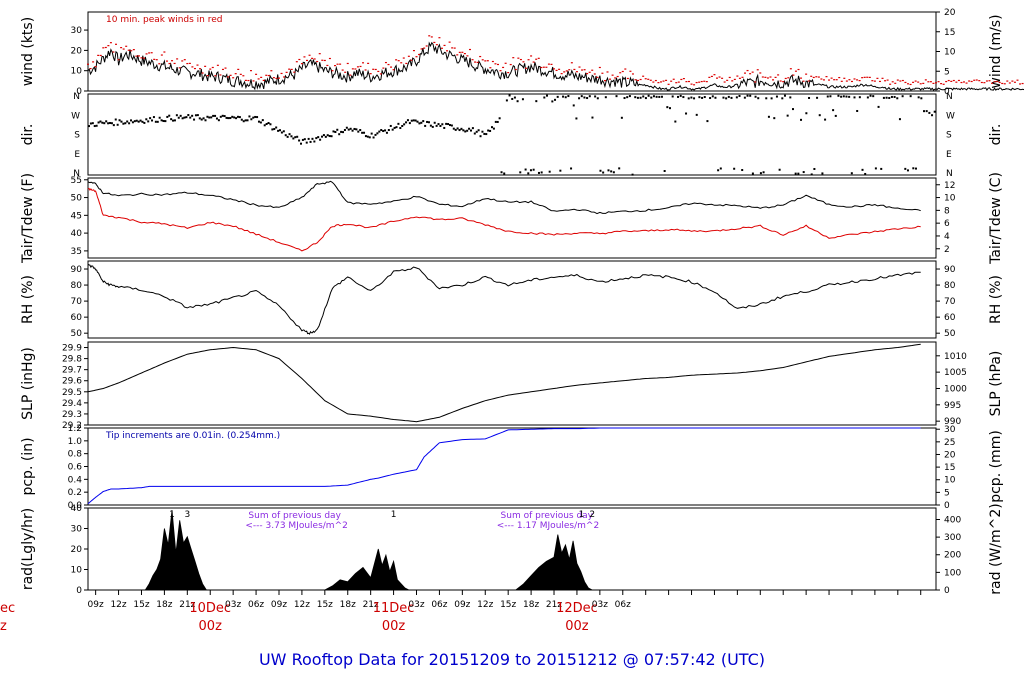  What do you see at coordinates (28, 299) in the screenshot?
I see `ylabel-left: RH (%)` at bounding box center [28, 299].